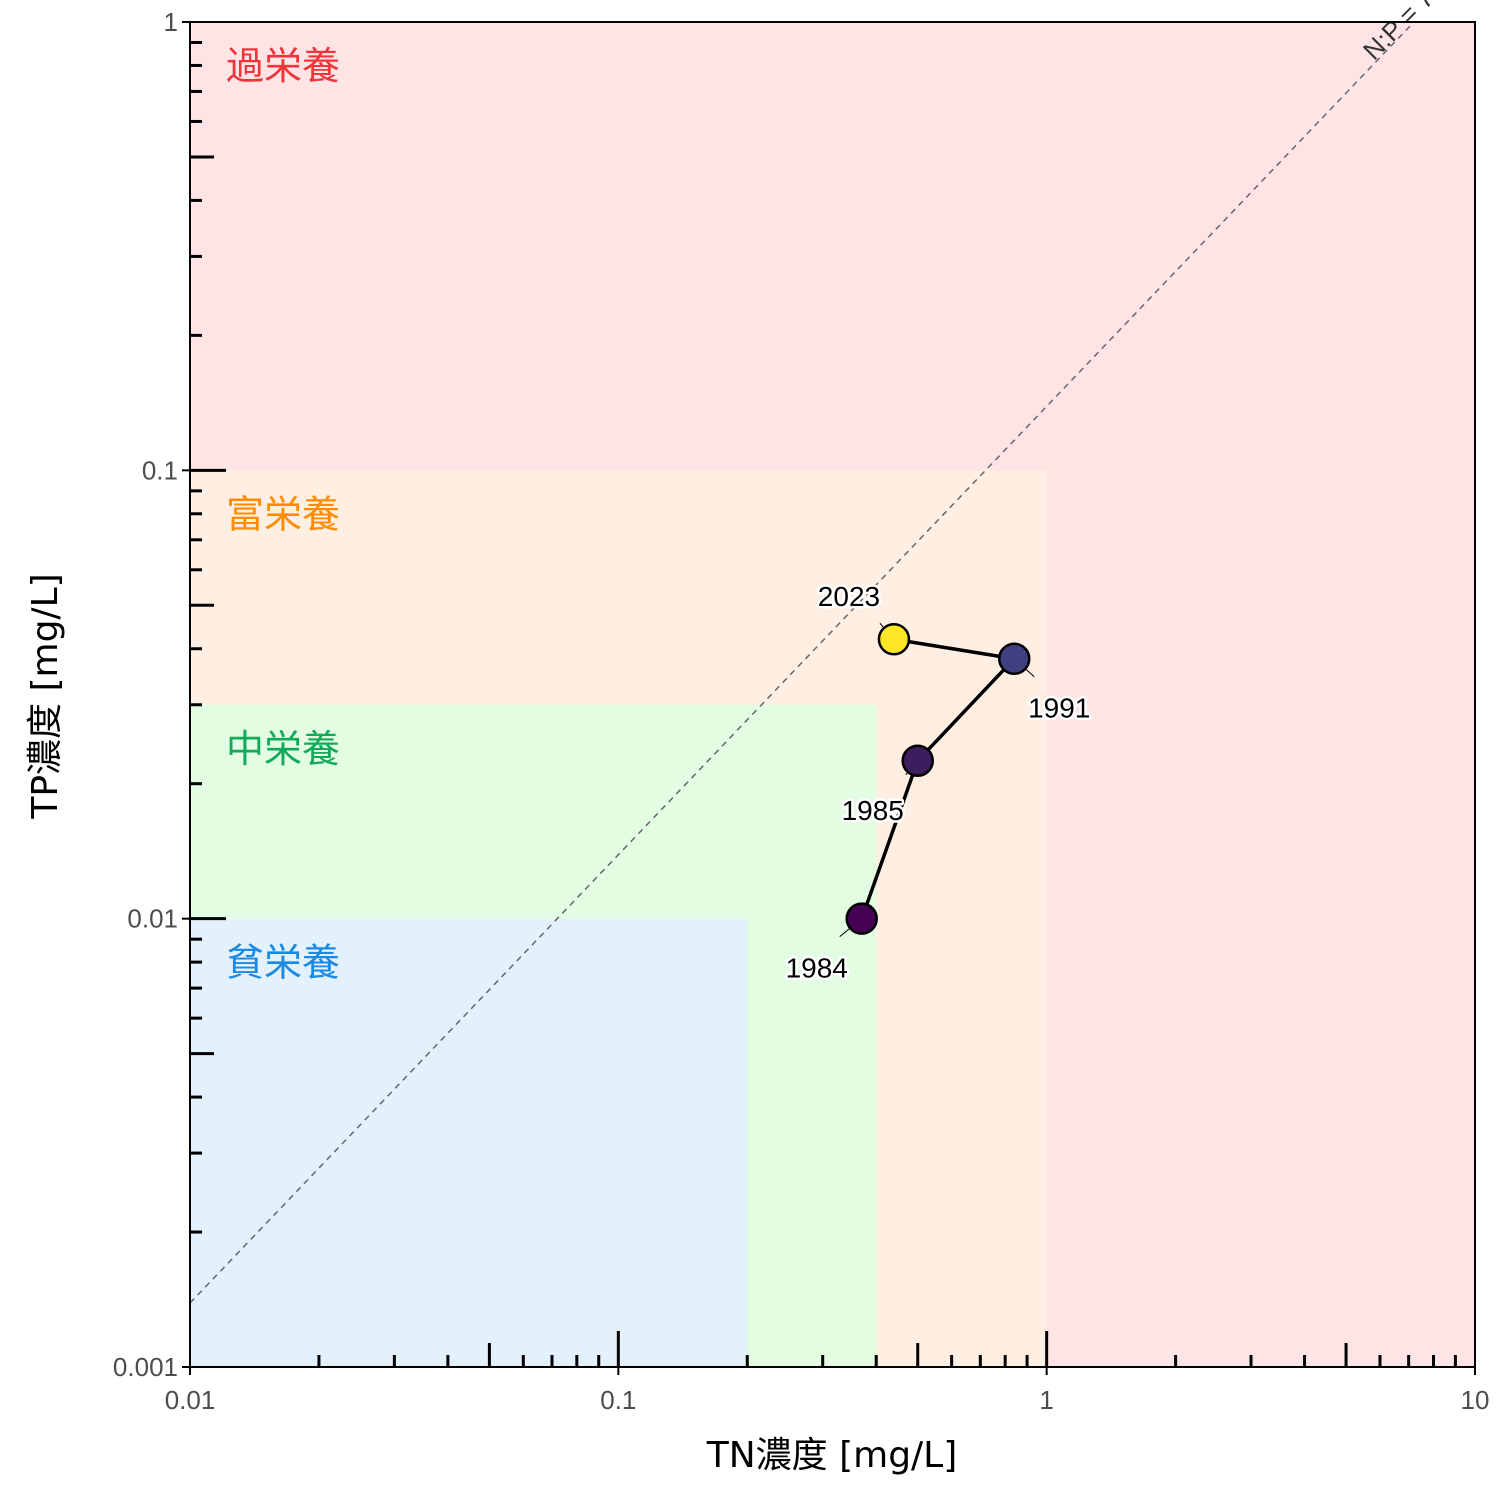 The height and width of the screenshot is (1500, 1500). Describe the element at coordinates (832, 1455) in the screenshot. I see `x-axis-title: TN濃度 [mg/L]` at that location.